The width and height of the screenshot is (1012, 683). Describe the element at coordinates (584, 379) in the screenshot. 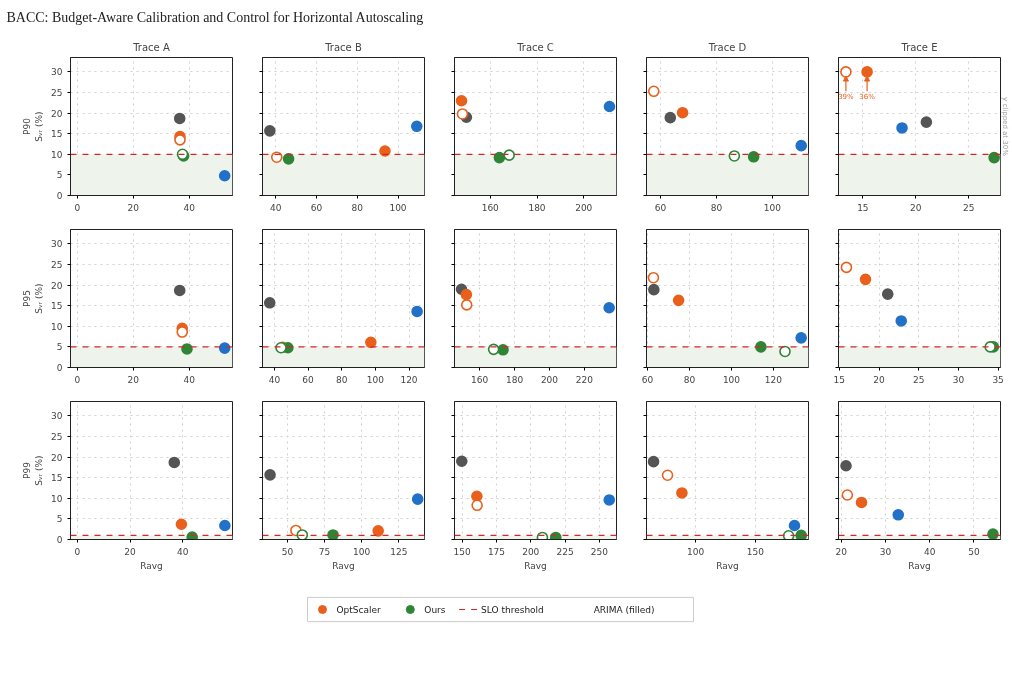

I see `x-tick-label: 220` at that location.